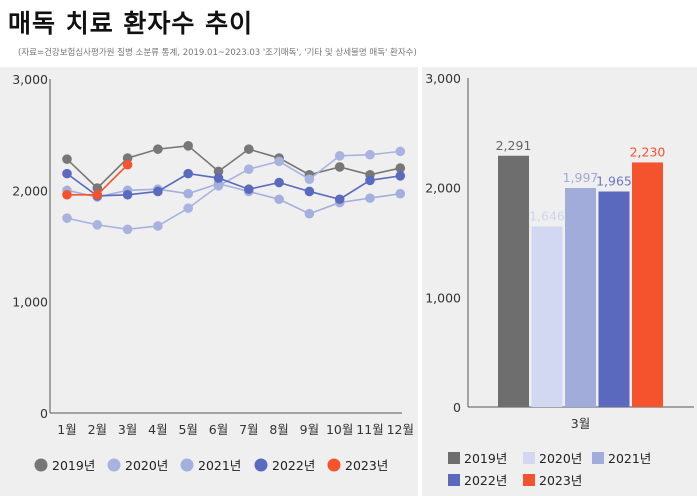 Image resolution: width=697 pixels, height=496 pixels. Describe the element at coordinates (614, 181) in the screenshot. I see `data-label: 1,965` at that location.